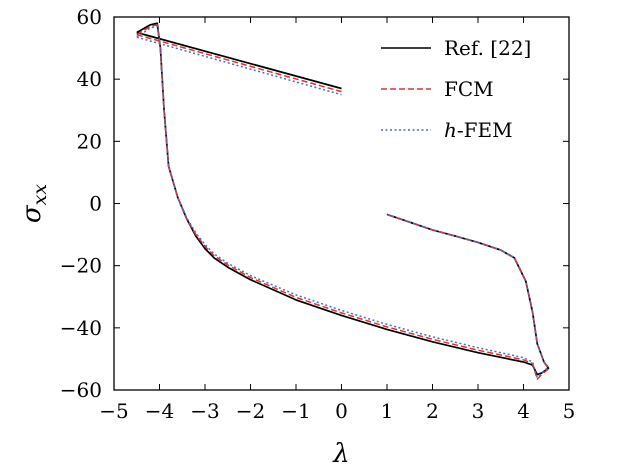  Describe the element at coordinates (523, 411) in the screenshot. I see `x-tick-label: 4` at that location.